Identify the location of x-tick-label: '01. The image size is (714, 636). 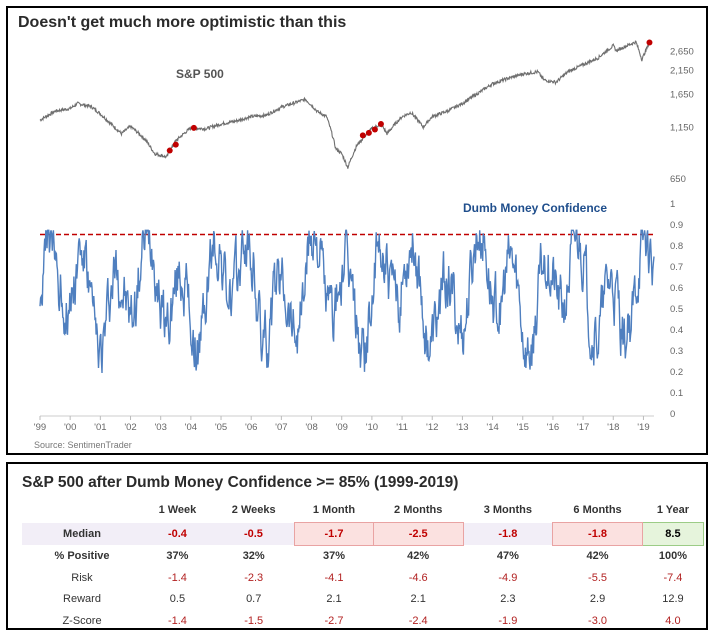
(100, 427).